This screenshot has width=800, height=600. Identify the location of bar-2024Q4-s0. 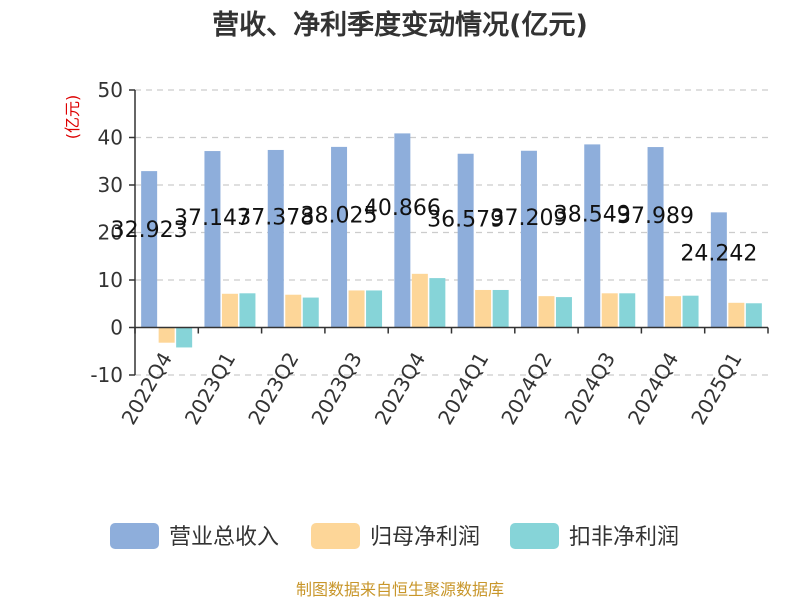
(655, 237).